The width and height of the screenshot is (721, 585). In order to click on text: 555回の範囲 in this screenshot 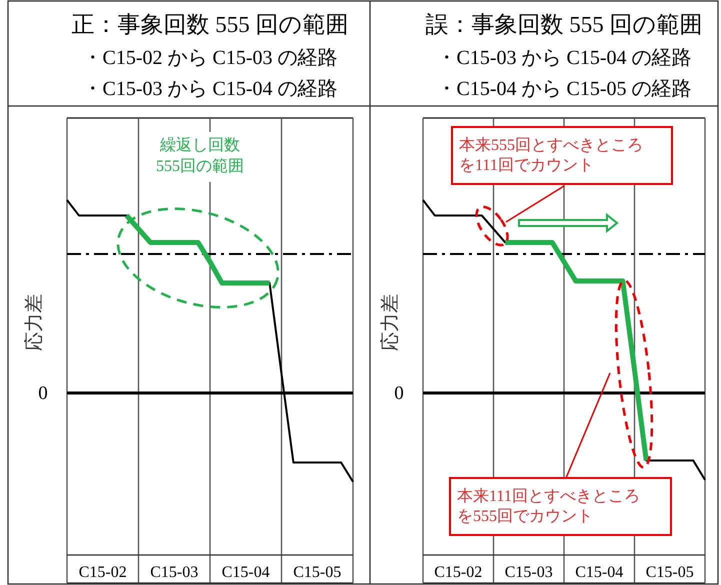, I will do `click(200, 166)`.